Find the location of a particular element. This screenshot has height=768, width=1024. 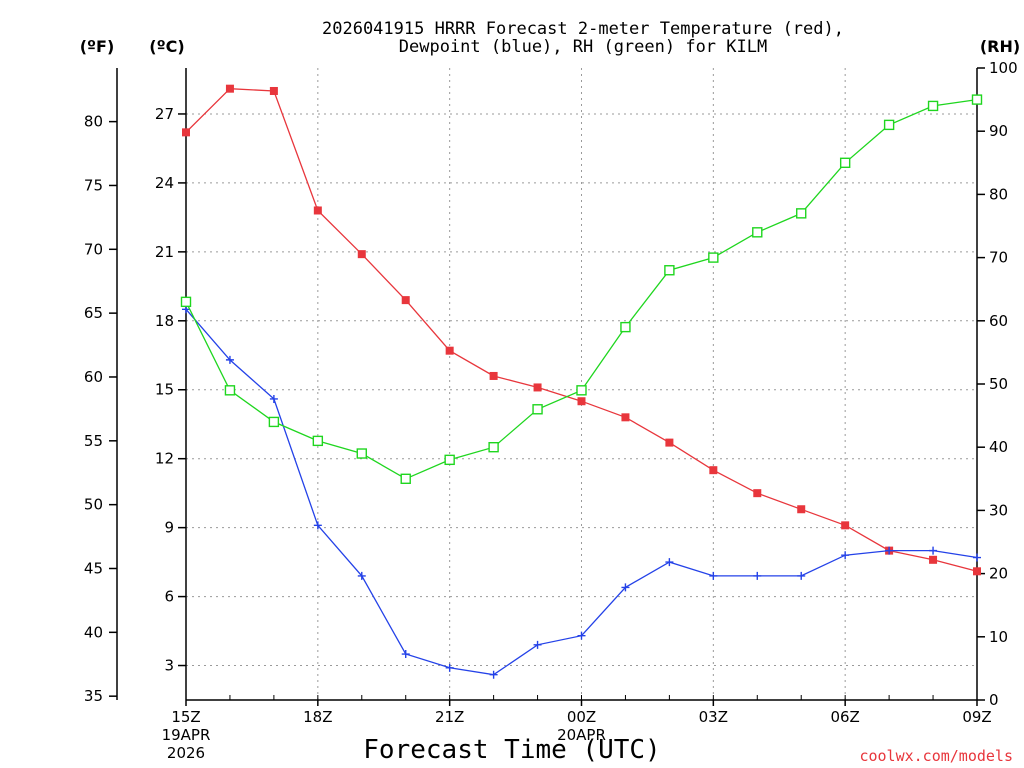

chart-title-line-2: Dewpoint (blue), RH (green) for KILM is located at coordinates (583, 47).